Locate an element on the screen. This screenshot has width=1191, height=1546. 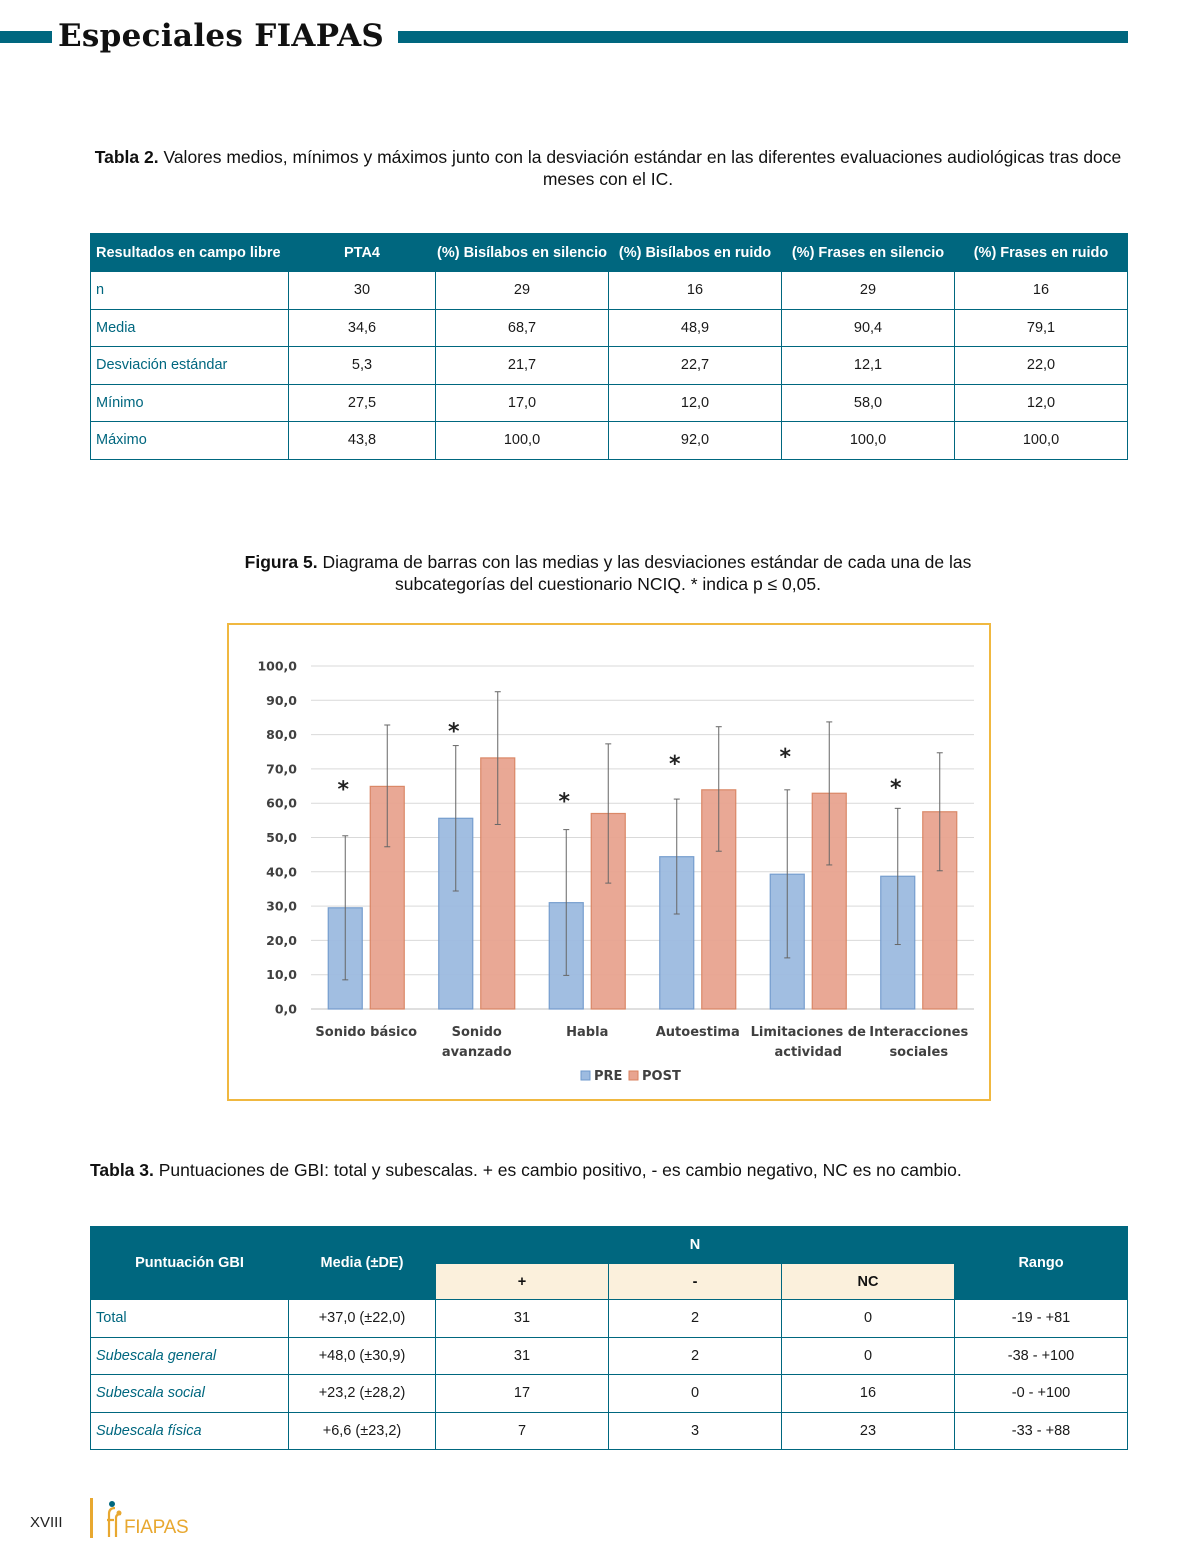
y-tick-label: 20,0 is located at coordinates (281, 940).